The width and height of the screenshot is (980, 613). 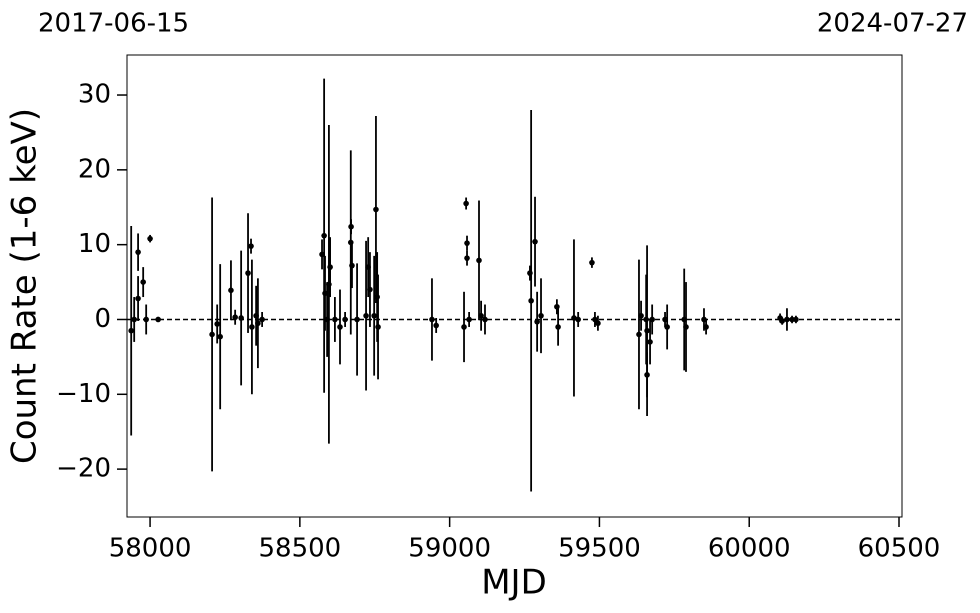 I want to click on y-tick-label: 20, so click(x=94, y=169).